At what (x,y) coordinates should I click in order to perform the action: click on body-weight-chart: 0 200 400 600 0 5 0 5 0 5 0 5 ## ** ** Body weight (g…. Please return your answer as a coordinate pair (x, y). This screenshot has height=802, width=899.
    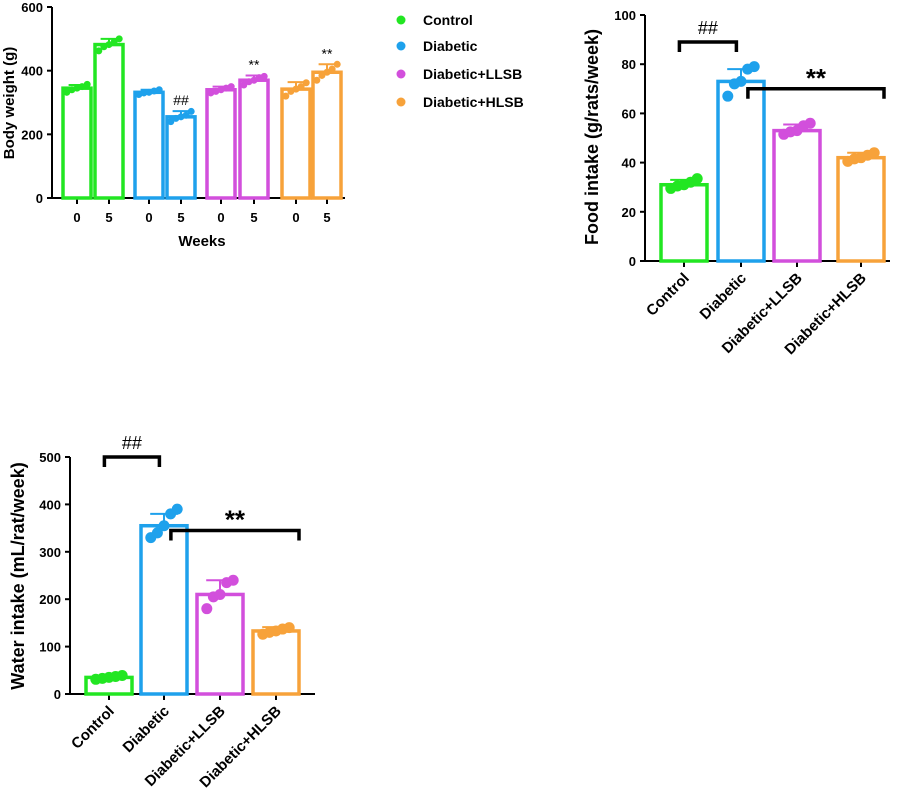
    Looking at the image, I should click on (173, 125).